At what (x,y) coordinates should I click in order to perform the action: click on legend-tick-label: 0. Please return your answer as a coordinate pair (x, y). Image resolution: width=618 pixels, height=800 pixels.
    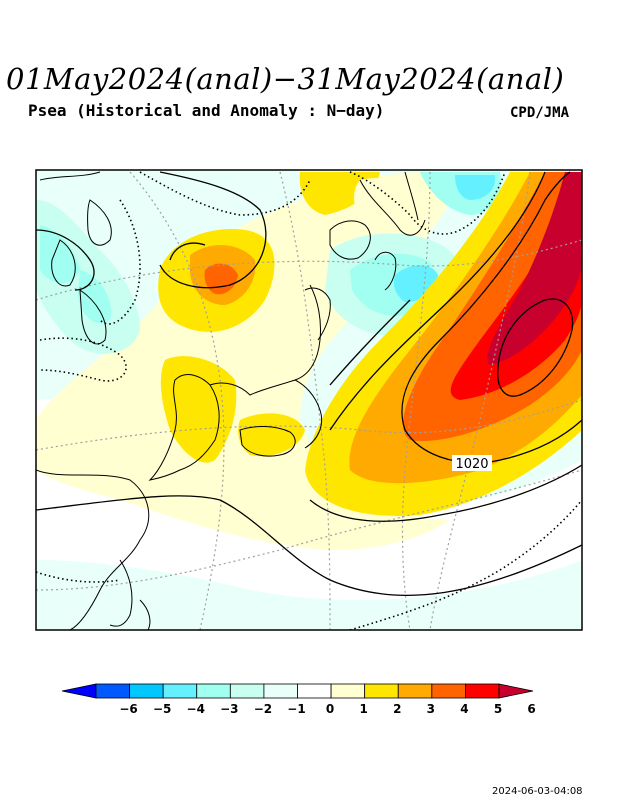
    Looking at the image, I should click on (330, 709).